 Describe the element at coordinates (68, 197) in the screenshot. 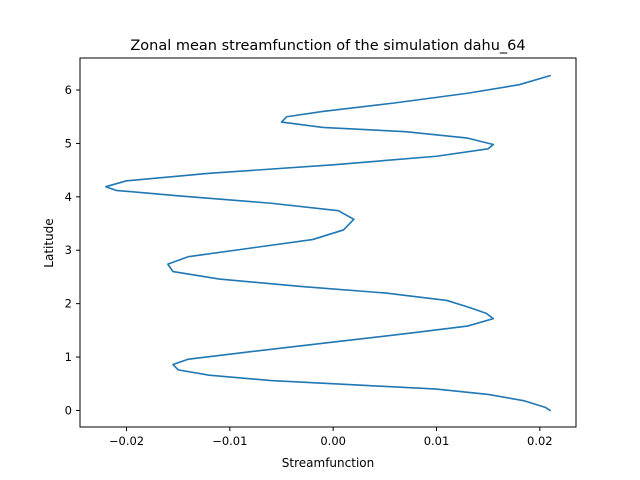

I see `y-tick-label: 4` at that location.